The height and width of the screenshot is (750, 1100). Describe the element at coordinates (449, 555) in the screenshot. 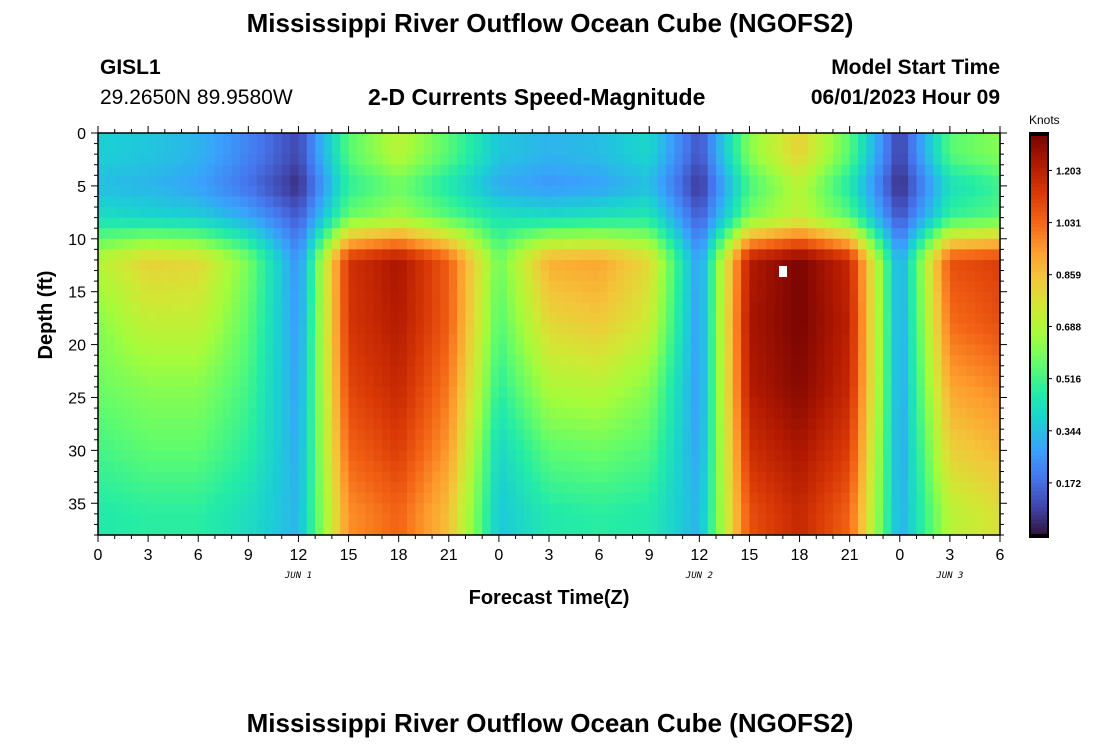

I see `x-tick-label: 21` at that location.